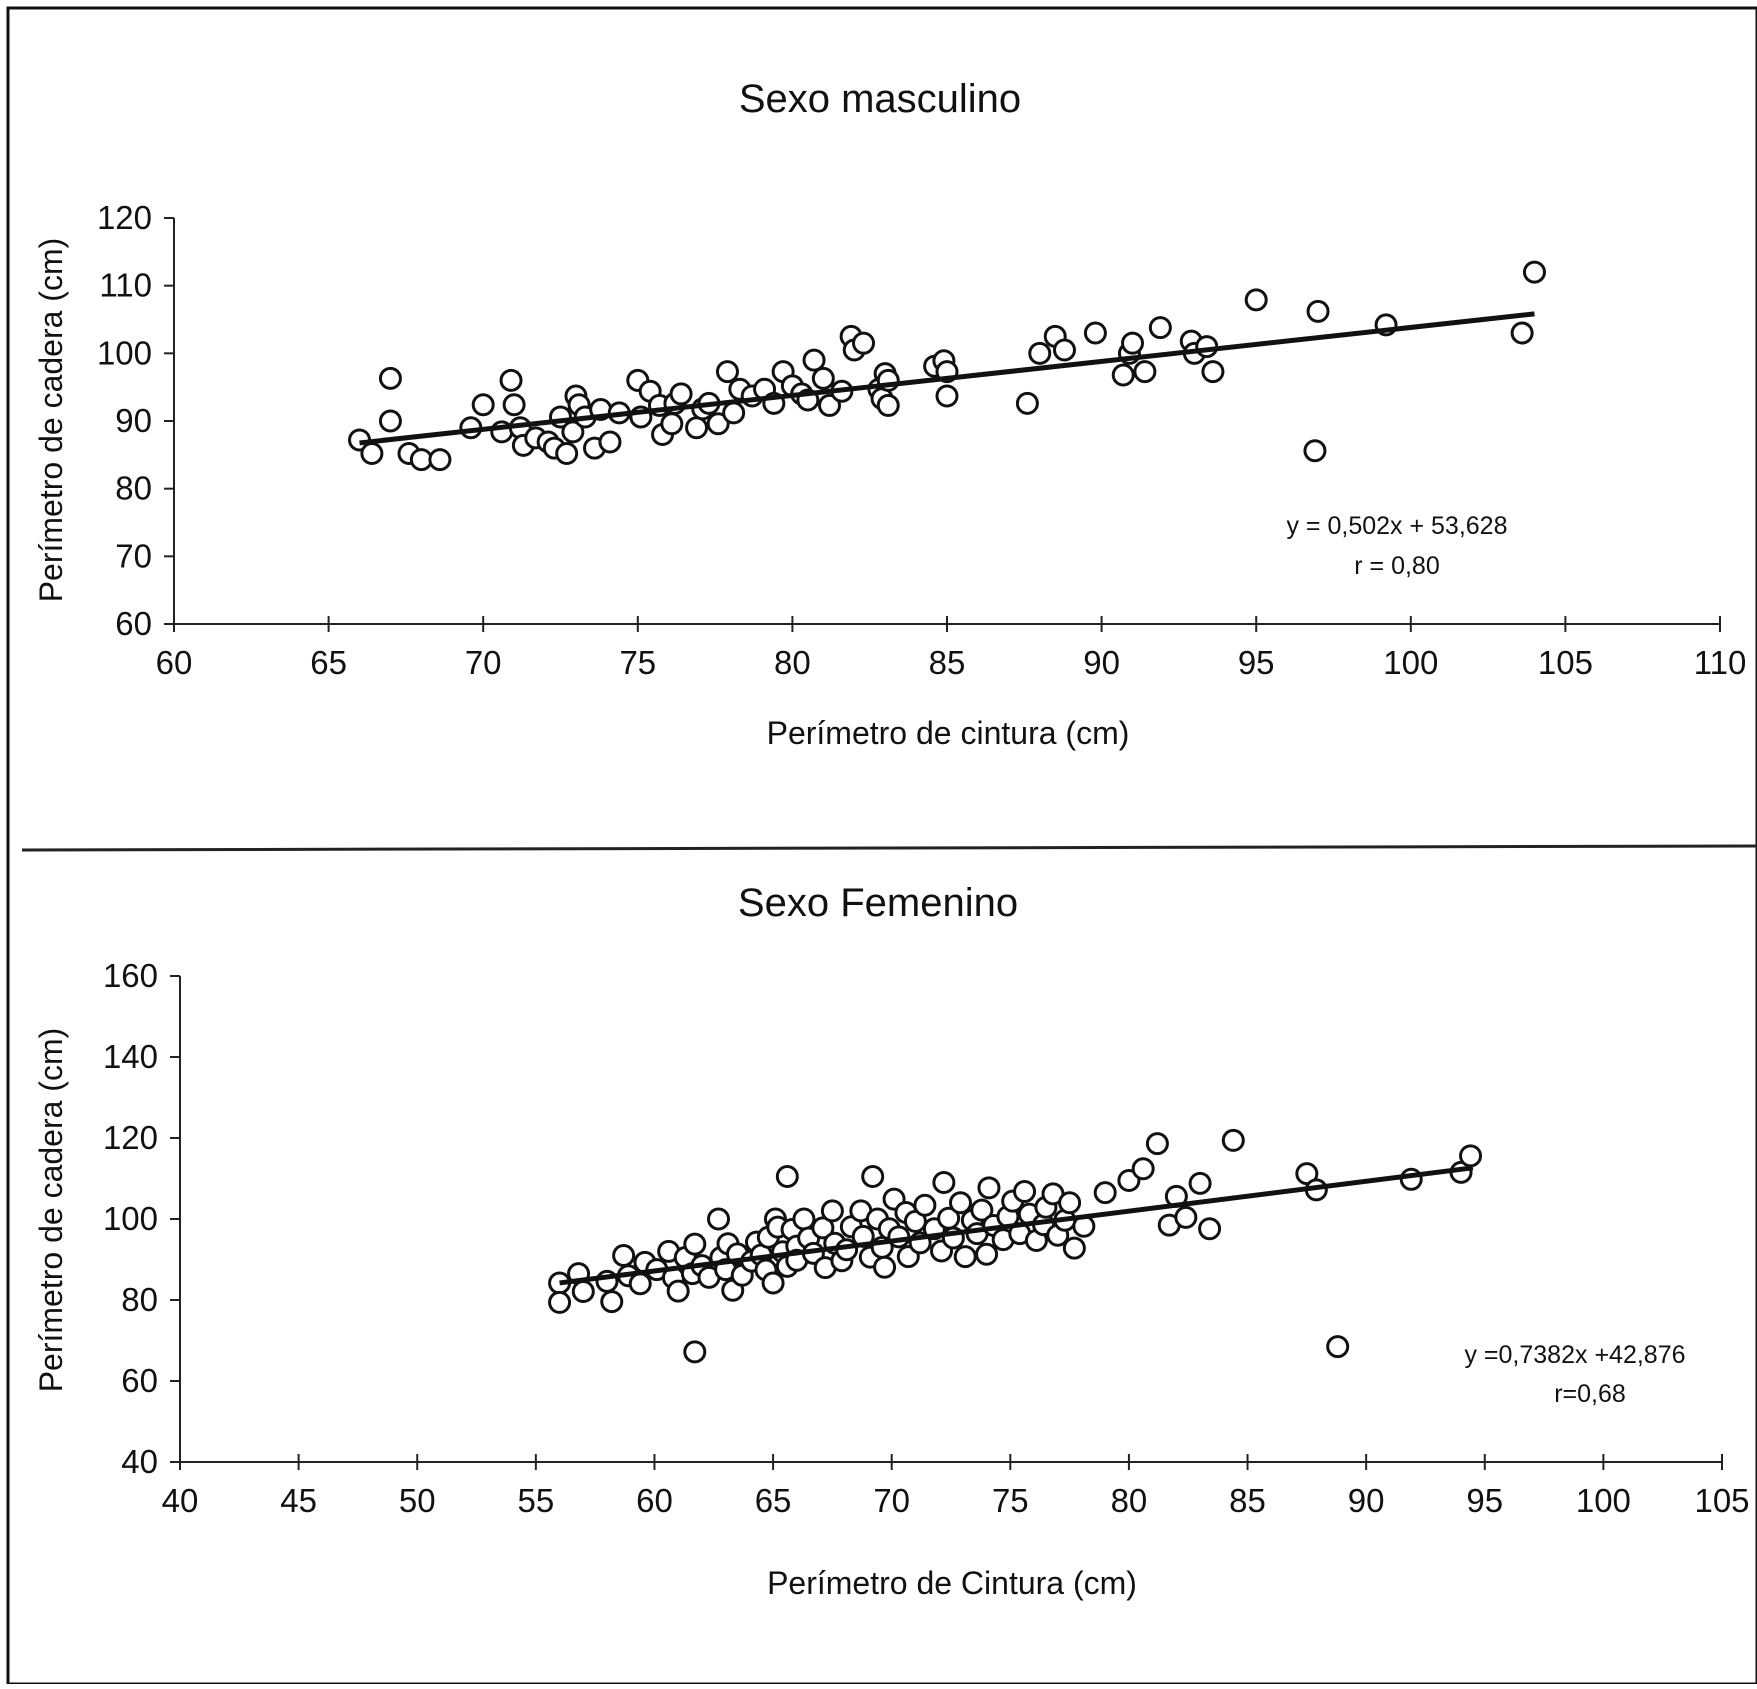  Describe the element at coordinates (1015, 1246) in the screenshot. I see `scatter-points` at that location.